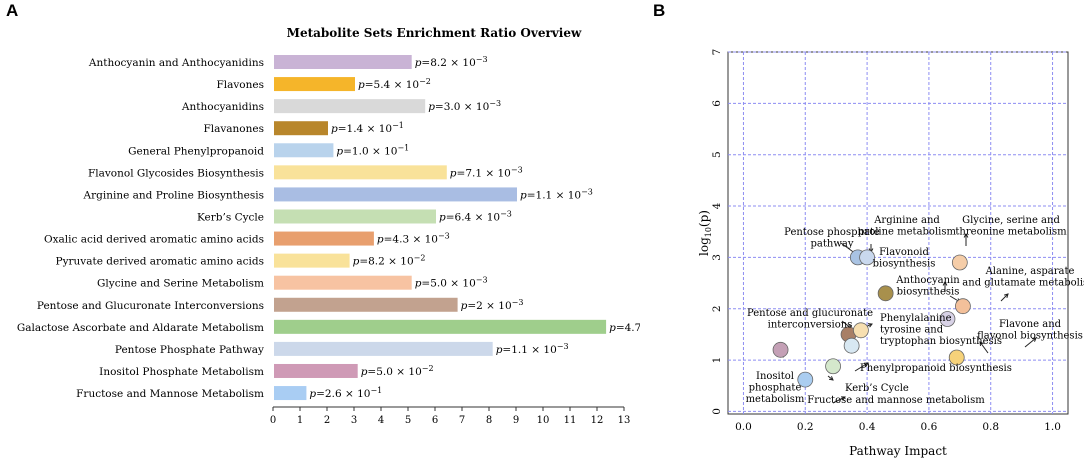 The height and width of the screenshot is (465, 1084). What do you see at coordinates (12, 10) in the screenshot?
I see `panel-a-letter: A` at bounding box center [12, 10].